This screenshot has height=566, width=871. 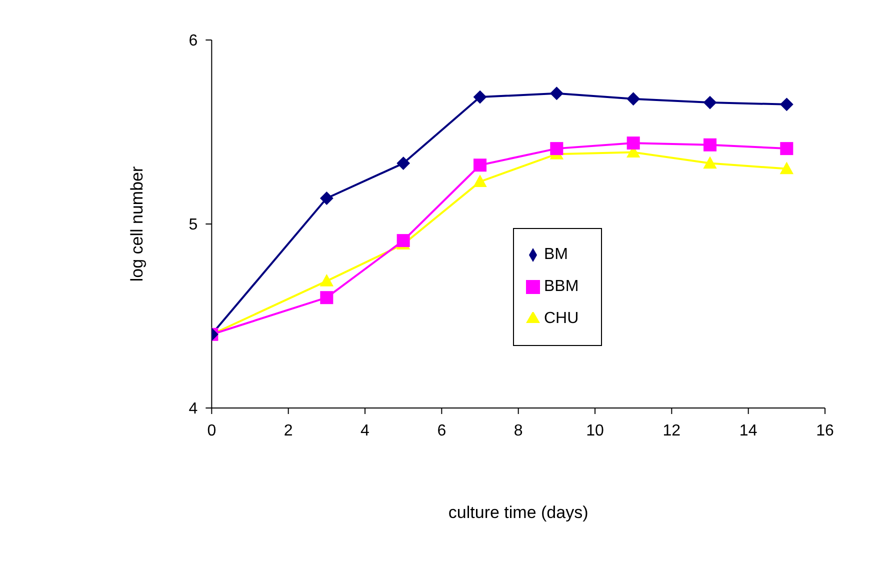 I want to click on x-tick-label: 8, so click(x=518, y=431).